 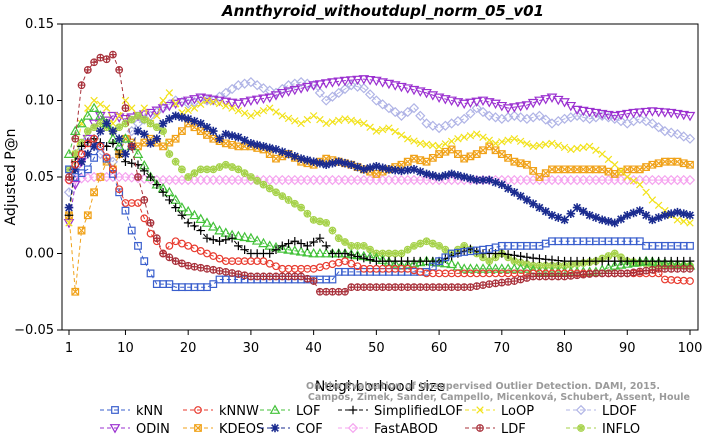 I want to click on legend-label: kNN, so click(x=149, y=411).